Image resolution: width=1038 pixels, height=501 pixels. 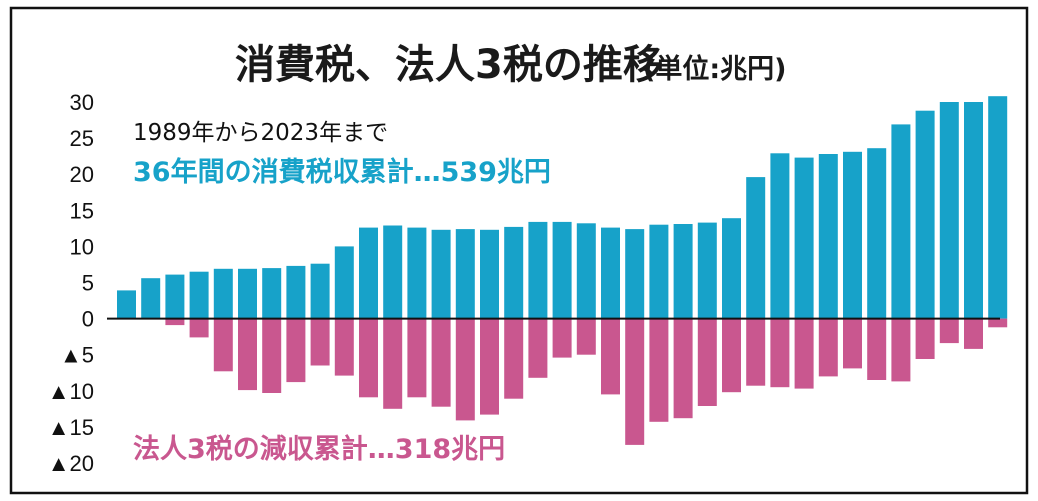 What do you see at coordinates (71, 283) in the screenshot?
I see `y-axis-ticks: 30 25 20 15 10 5 0 ▲5 ▲10 ▲15 ▲20` at bounding box center [71, 283].